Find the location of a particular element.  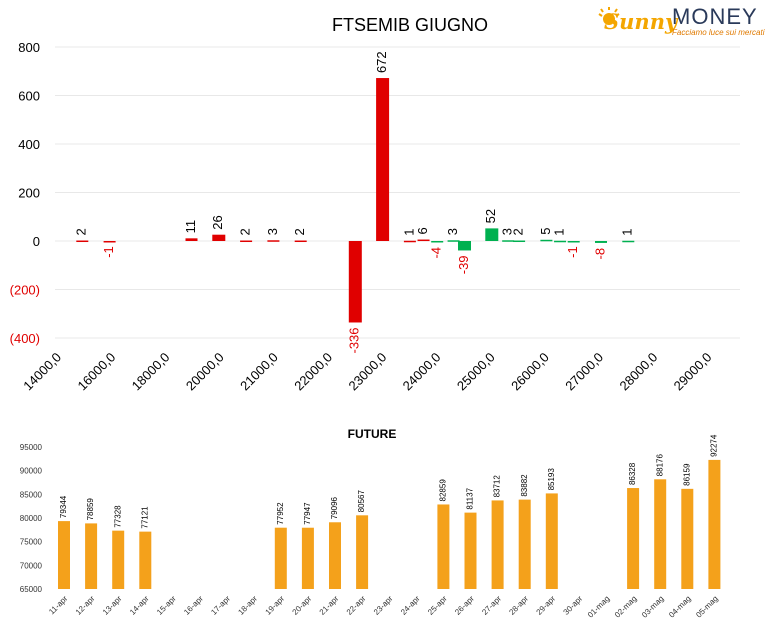

x-tick-label: 24-apr is located at coordinates (410, 605).